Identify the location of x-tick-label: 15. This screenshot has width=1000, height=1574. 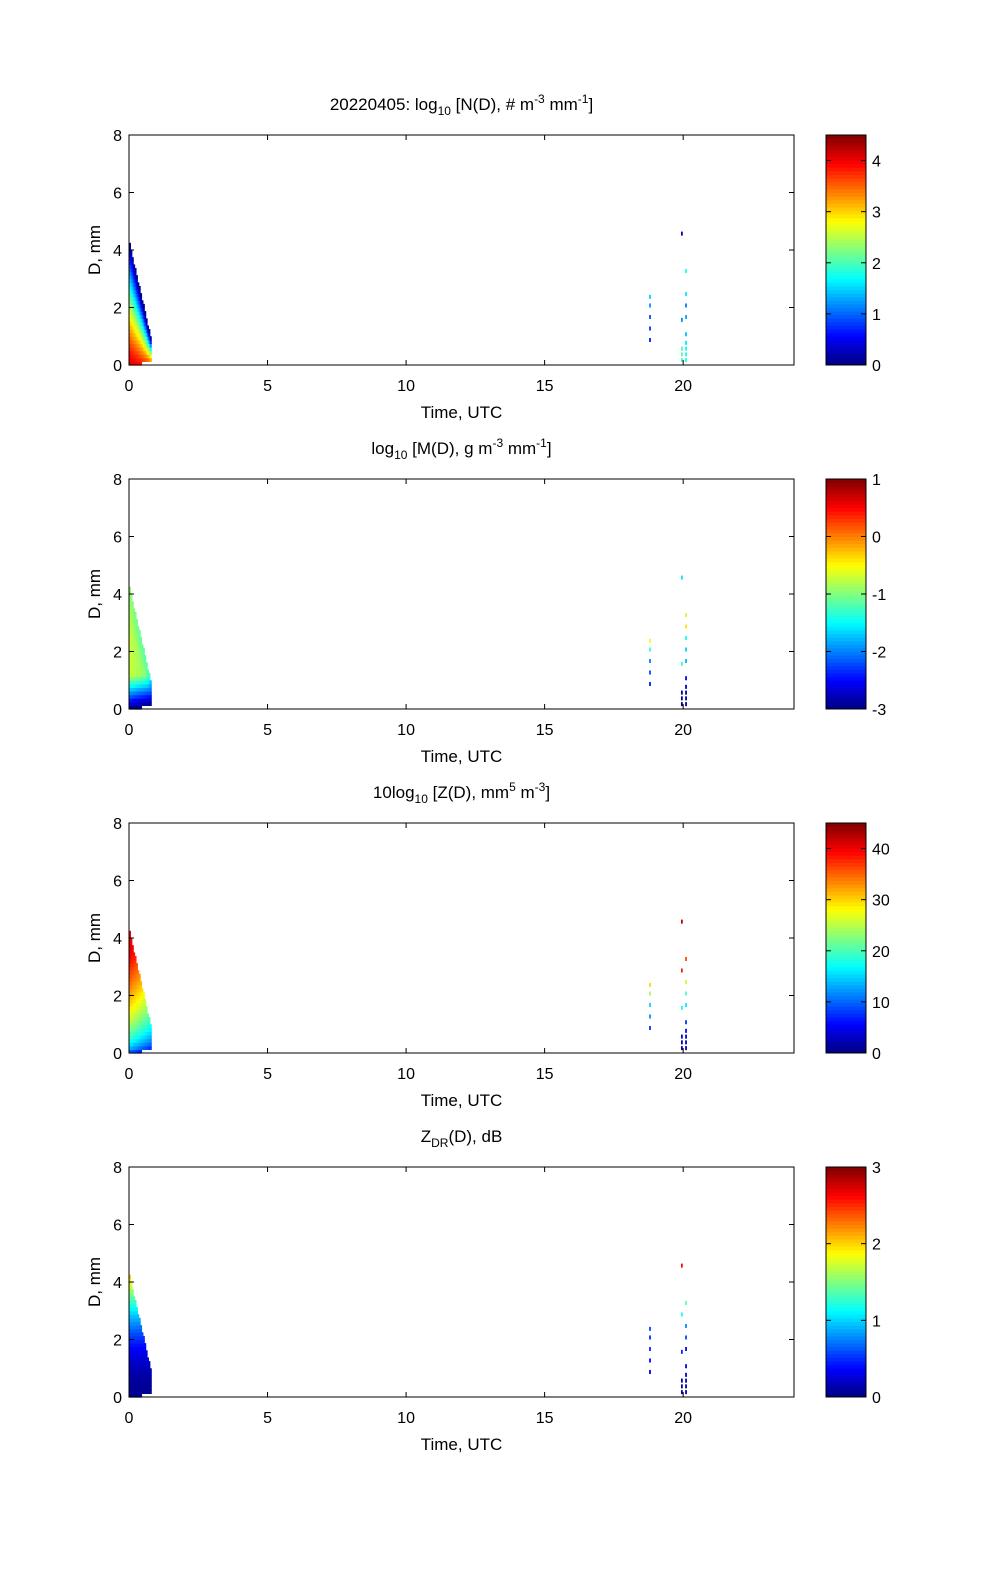
(545, 730).